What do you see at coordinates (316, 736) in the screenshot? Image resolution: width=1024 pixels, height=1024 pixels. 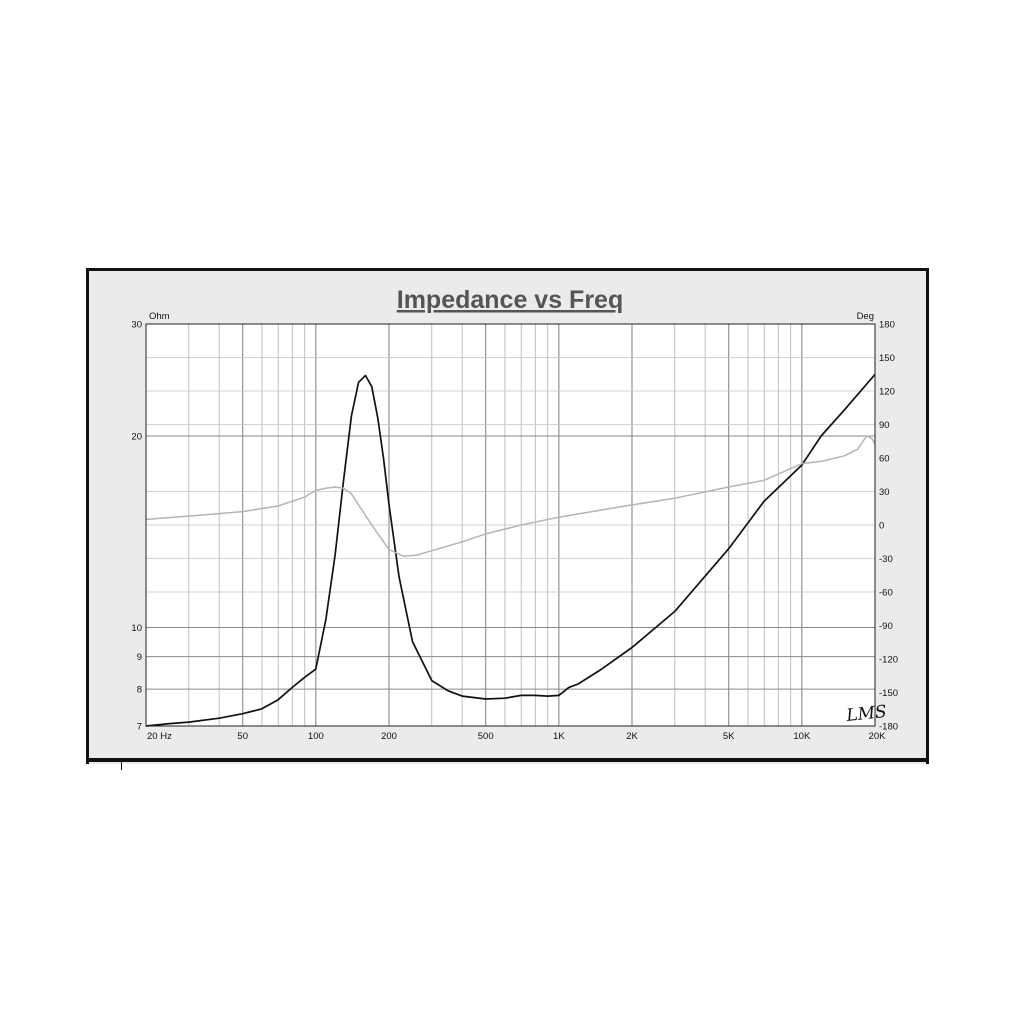 I see `x-tick-label: 100` at bounding box center [316, 736].